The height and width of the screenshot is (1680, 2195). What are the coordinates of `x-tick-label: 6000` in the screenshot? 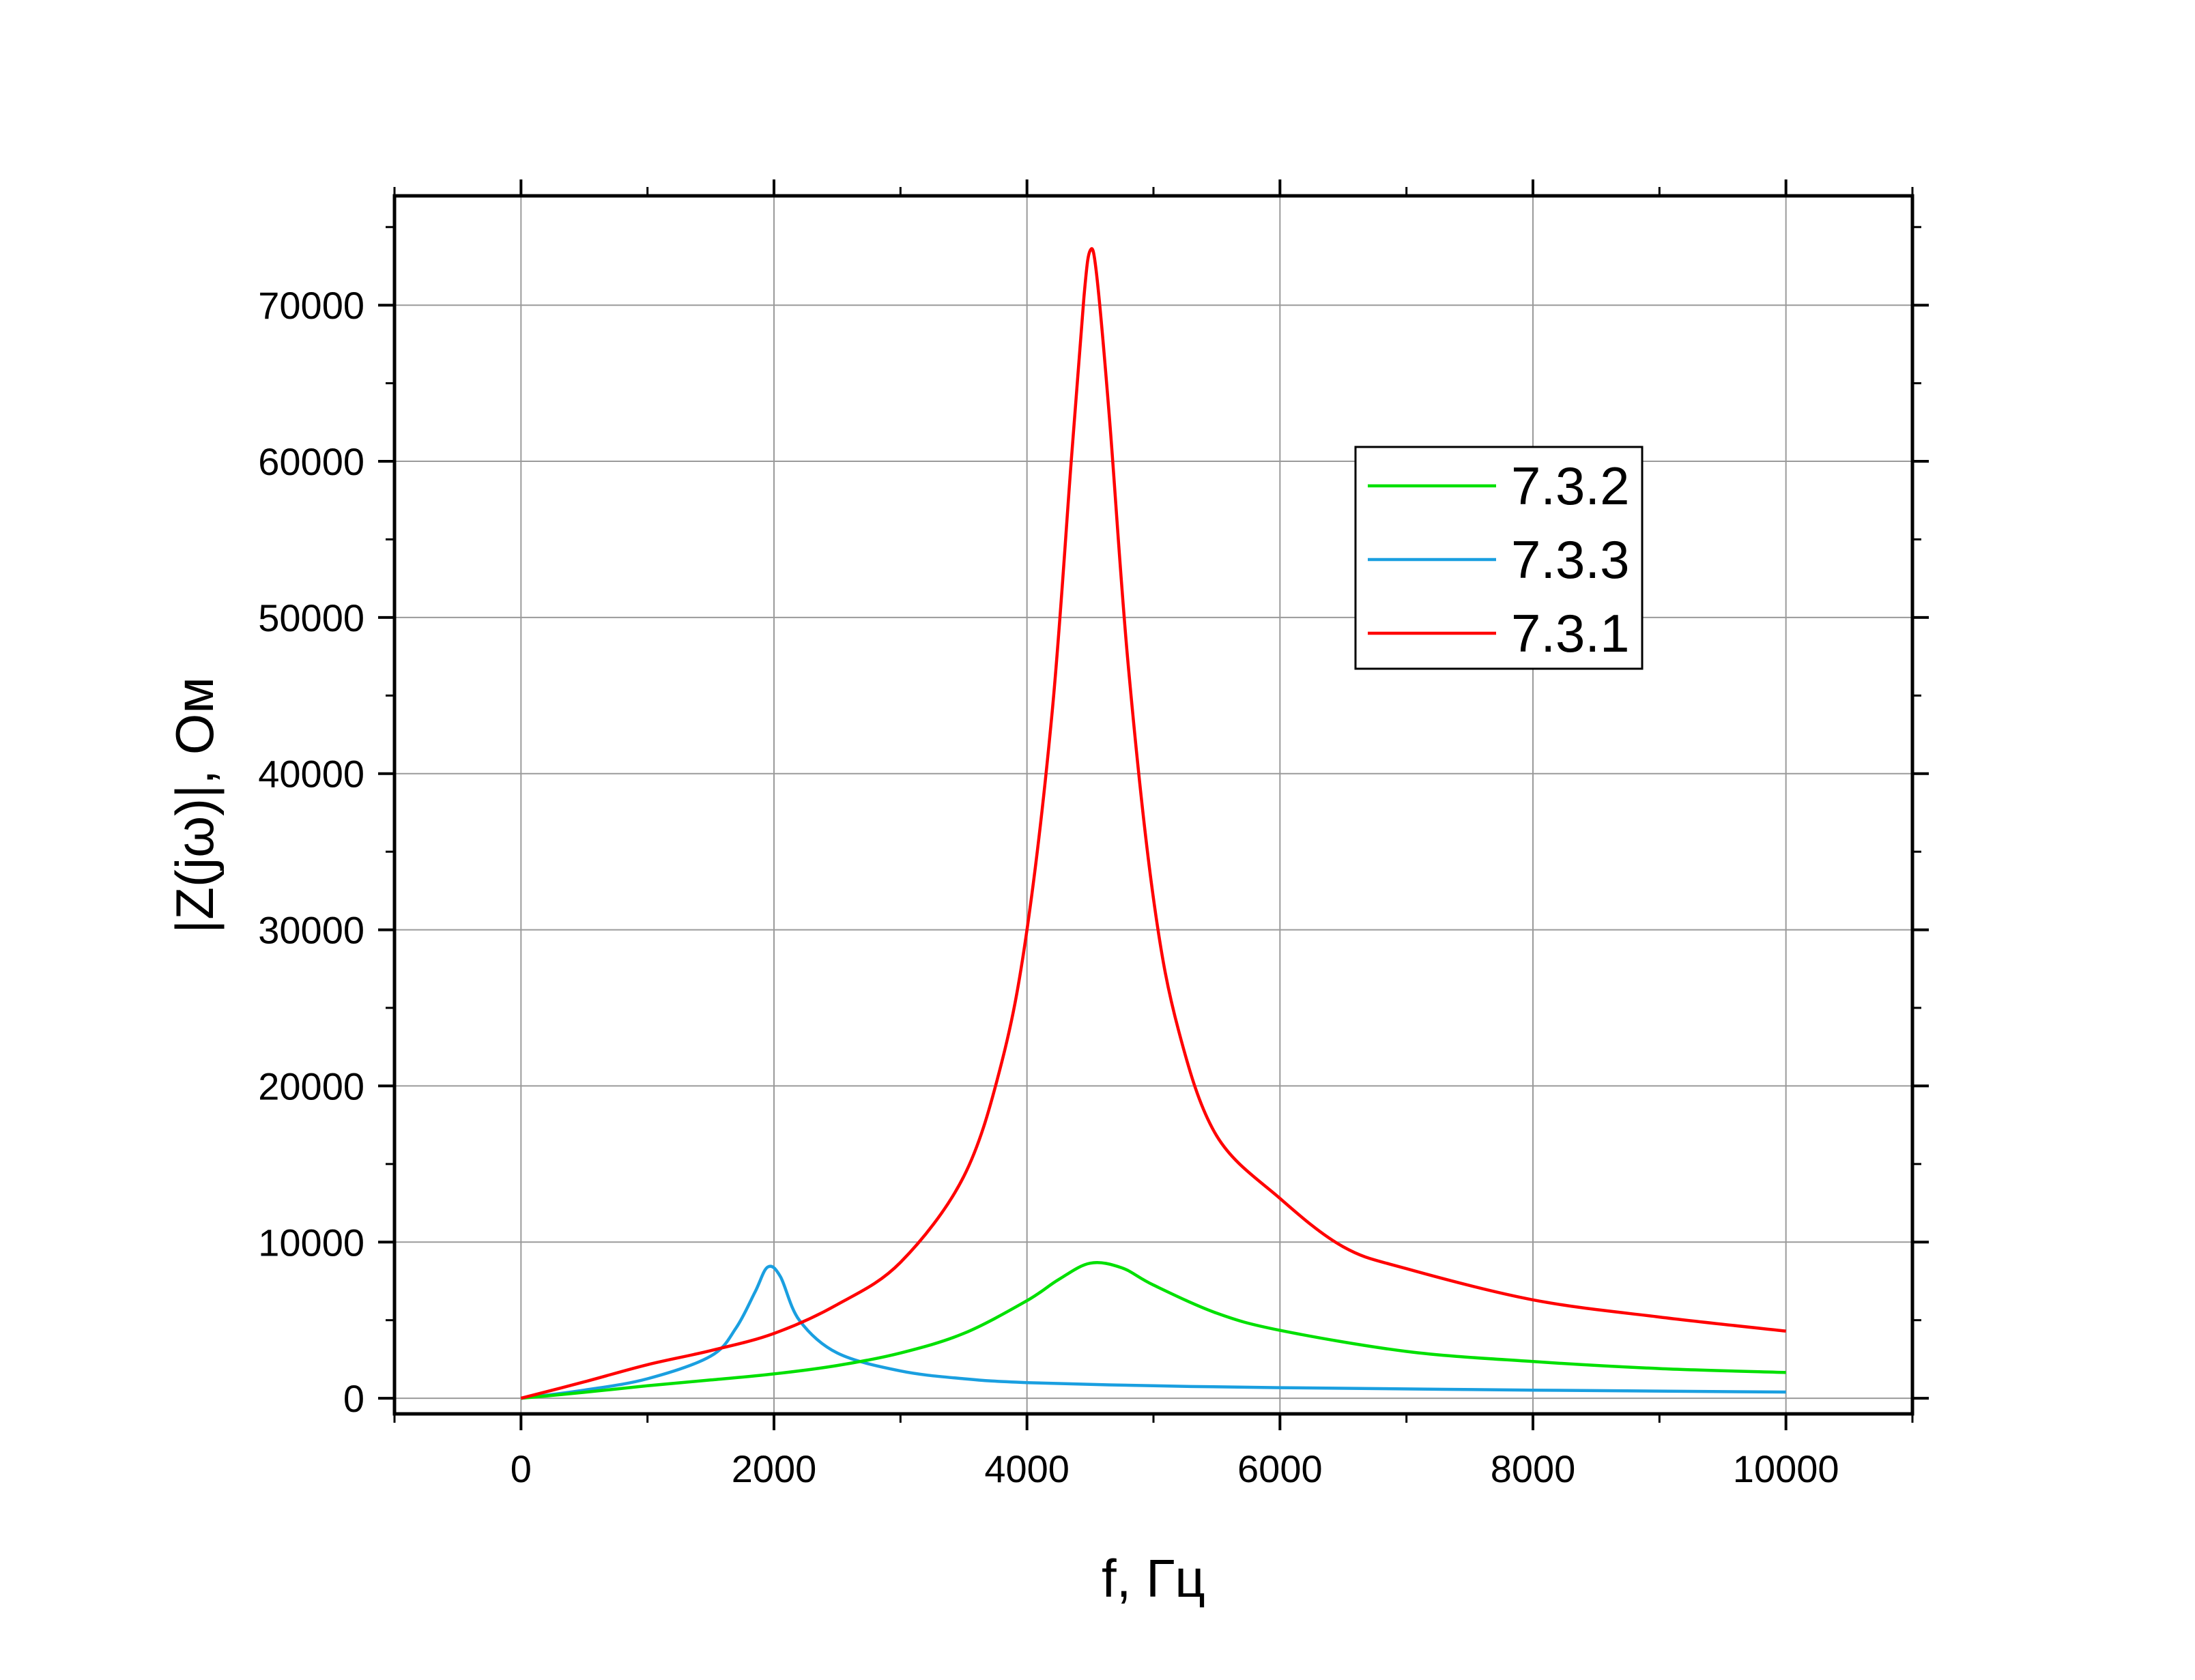 It's located at (1280, 1468).